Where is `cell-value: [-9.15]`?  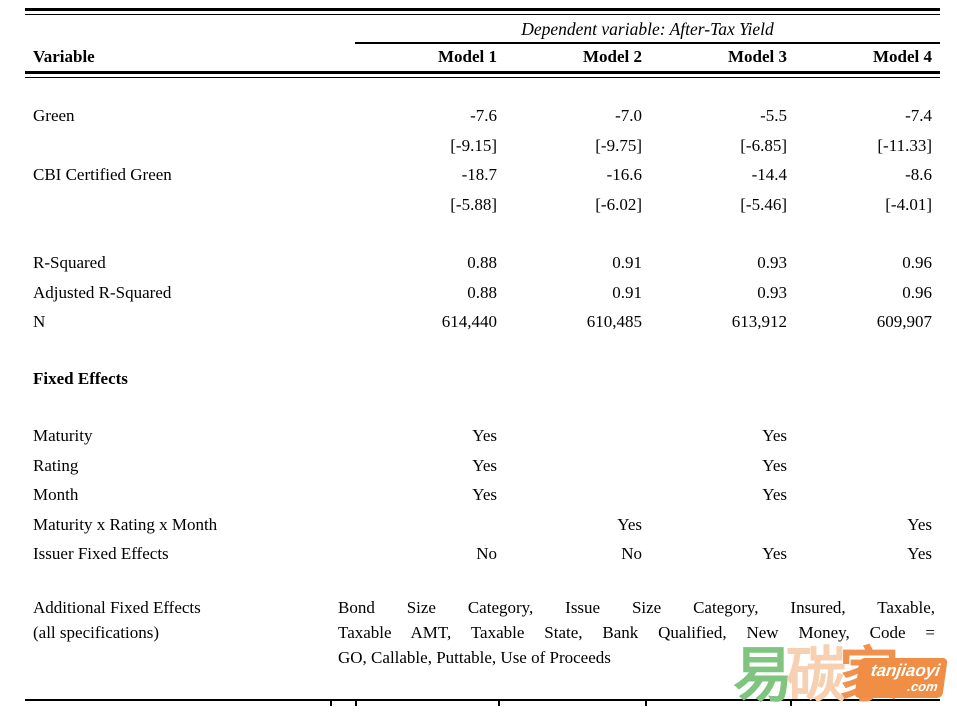
cell-value: [-9.15] is located at coordinates (473, 145).